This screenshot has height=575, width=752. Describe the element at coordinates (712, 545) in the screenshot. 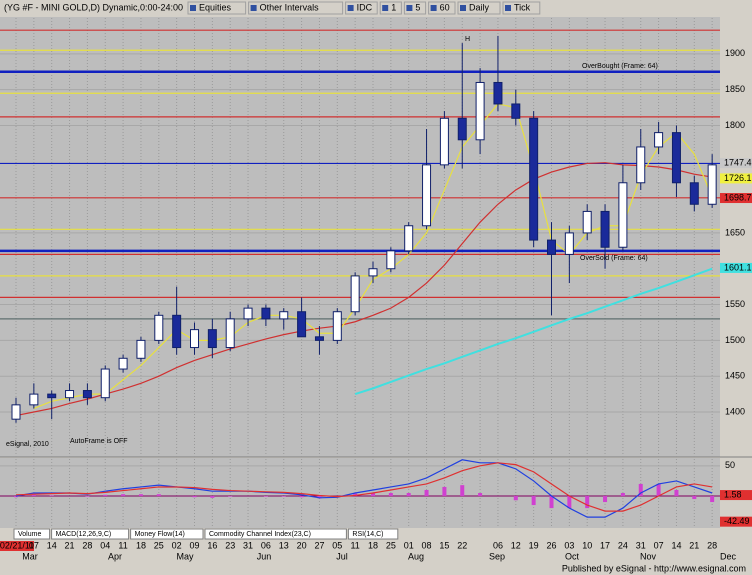

I see `x-tick-label: 28` at that location.